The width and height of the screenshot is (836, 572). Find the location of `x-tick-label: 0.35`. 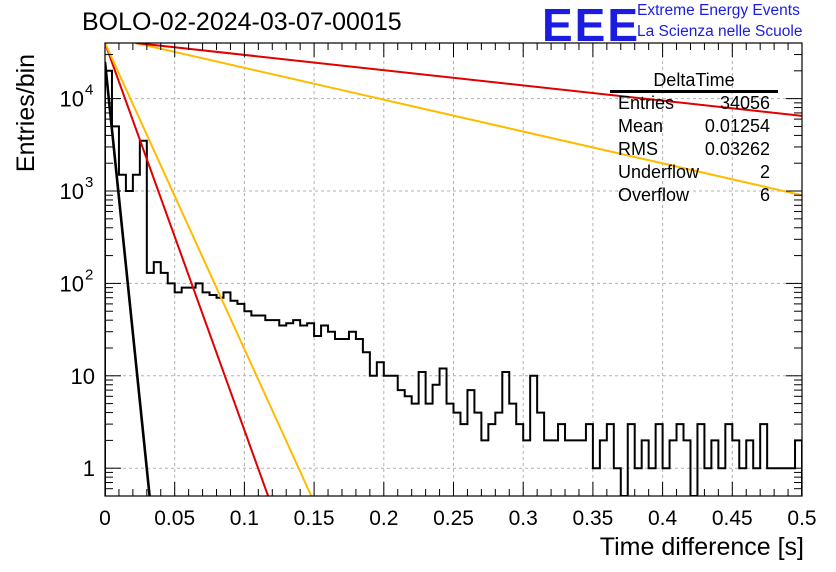

x-tick-label: 0.35 is located at coordinates (592, 518).